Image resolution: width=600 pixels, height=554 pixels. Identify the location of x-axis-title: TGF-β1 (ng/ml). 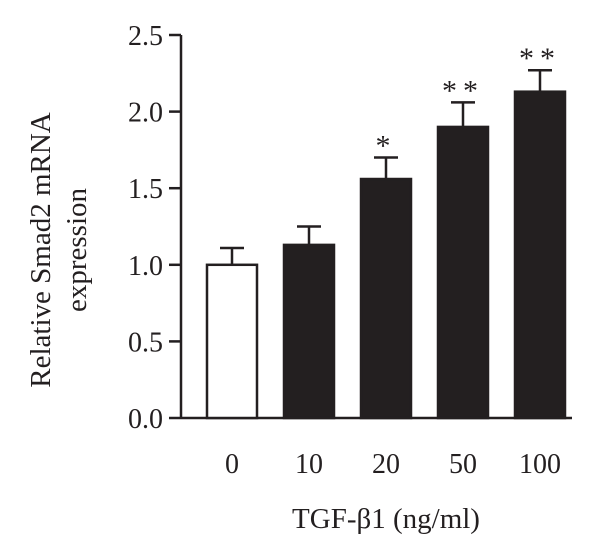
(386, 519).